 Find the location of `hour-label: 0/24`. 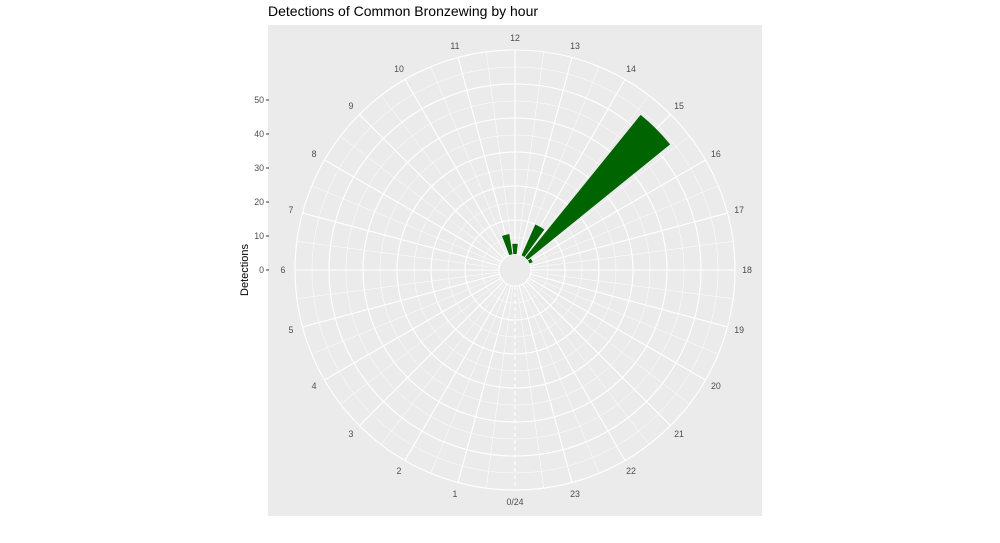

hour-label: 0/24 is located at coordinates (514, 502).